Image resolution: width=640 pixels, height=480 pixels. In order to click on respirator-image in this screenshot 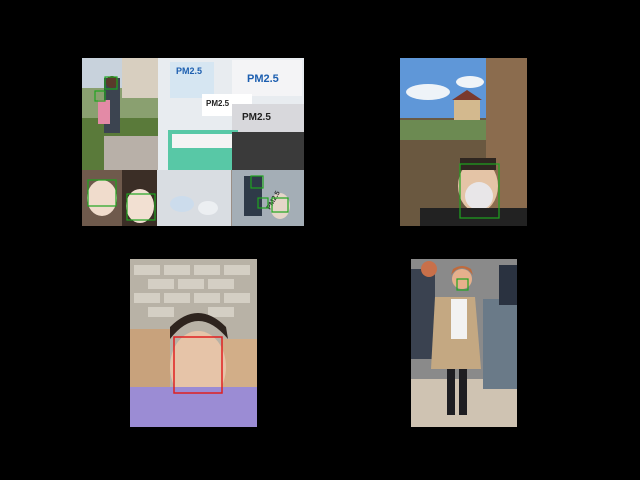, I will do `click(463, 142)`.